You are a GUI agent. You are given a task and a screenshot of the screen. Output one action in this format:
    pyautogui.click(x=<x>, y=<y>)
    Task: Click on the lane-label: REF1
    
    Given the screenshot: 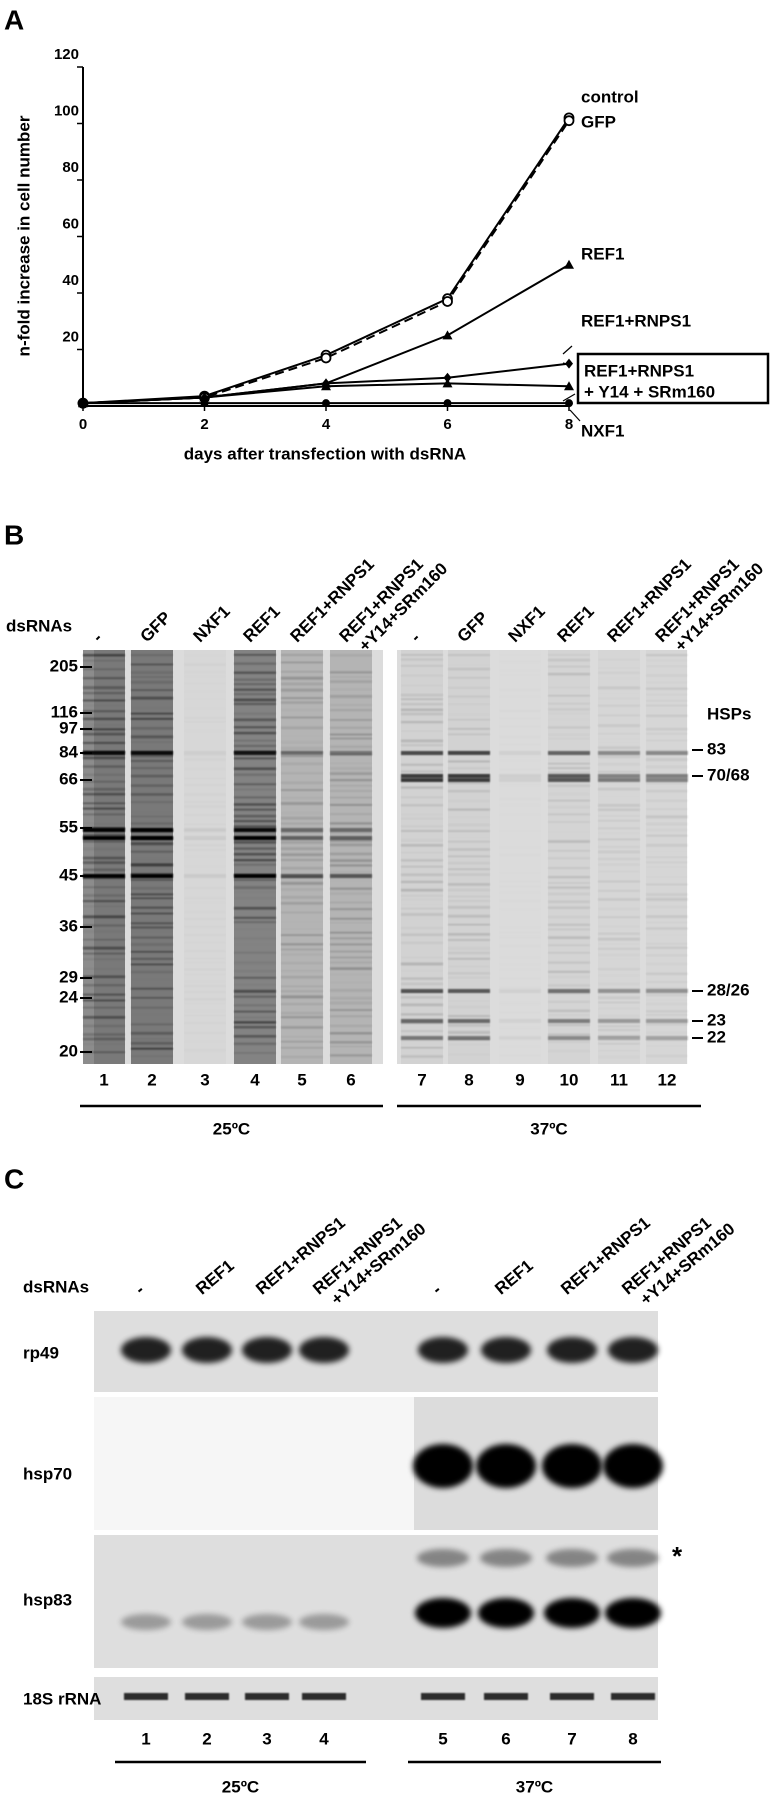 What is the action you would take?
    pyautogui.click(x=262, y=624)
    